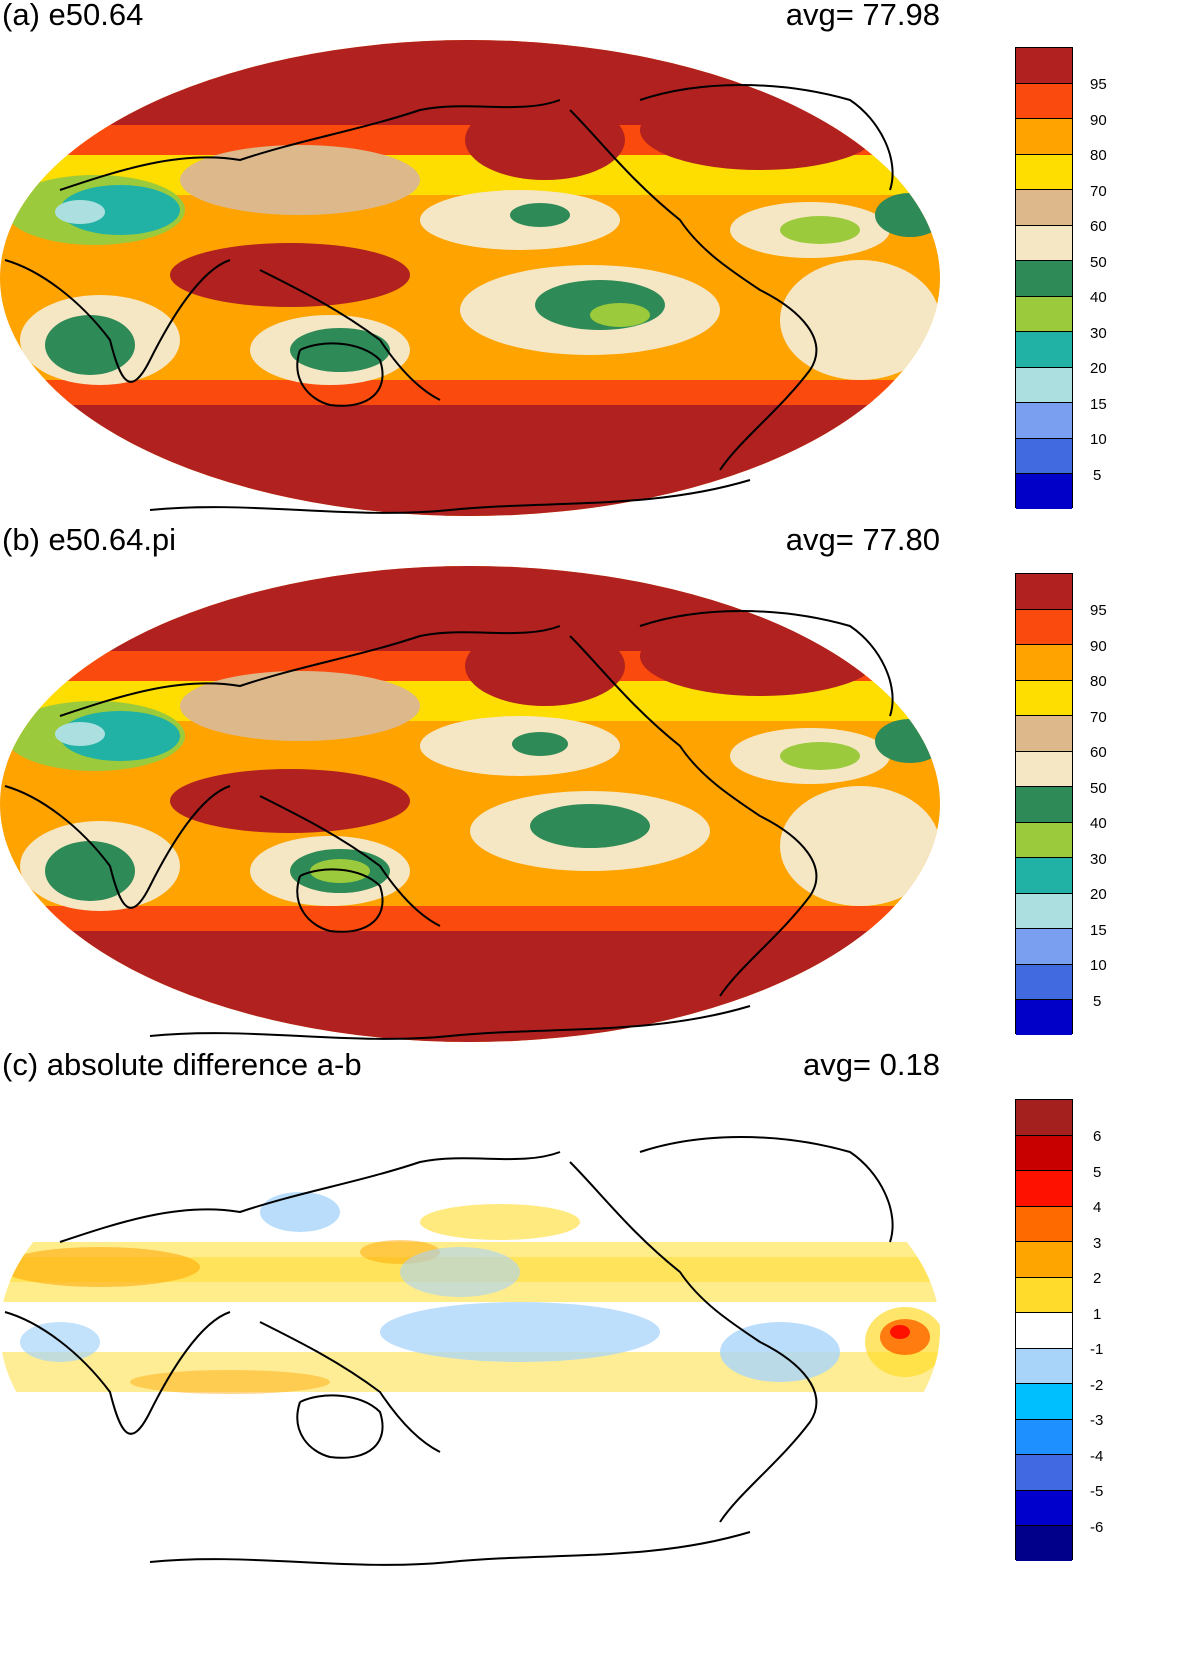  Describe the element at coordinates (1097, 1349) in the screenshot. I see `colorbar-tick: -1` at that location.